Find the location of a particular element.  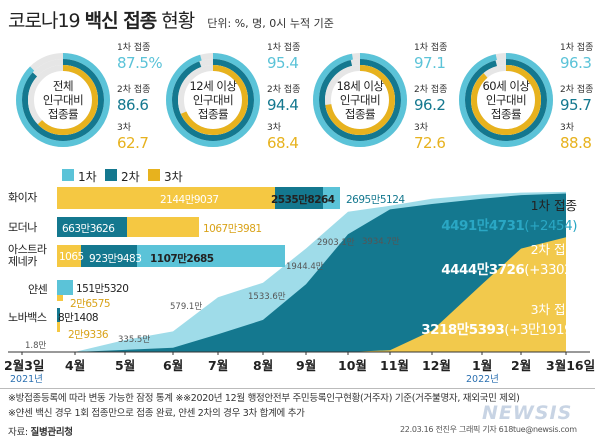

vaccine-label-janssen: 얀센 is located at coordinates (38, 289).